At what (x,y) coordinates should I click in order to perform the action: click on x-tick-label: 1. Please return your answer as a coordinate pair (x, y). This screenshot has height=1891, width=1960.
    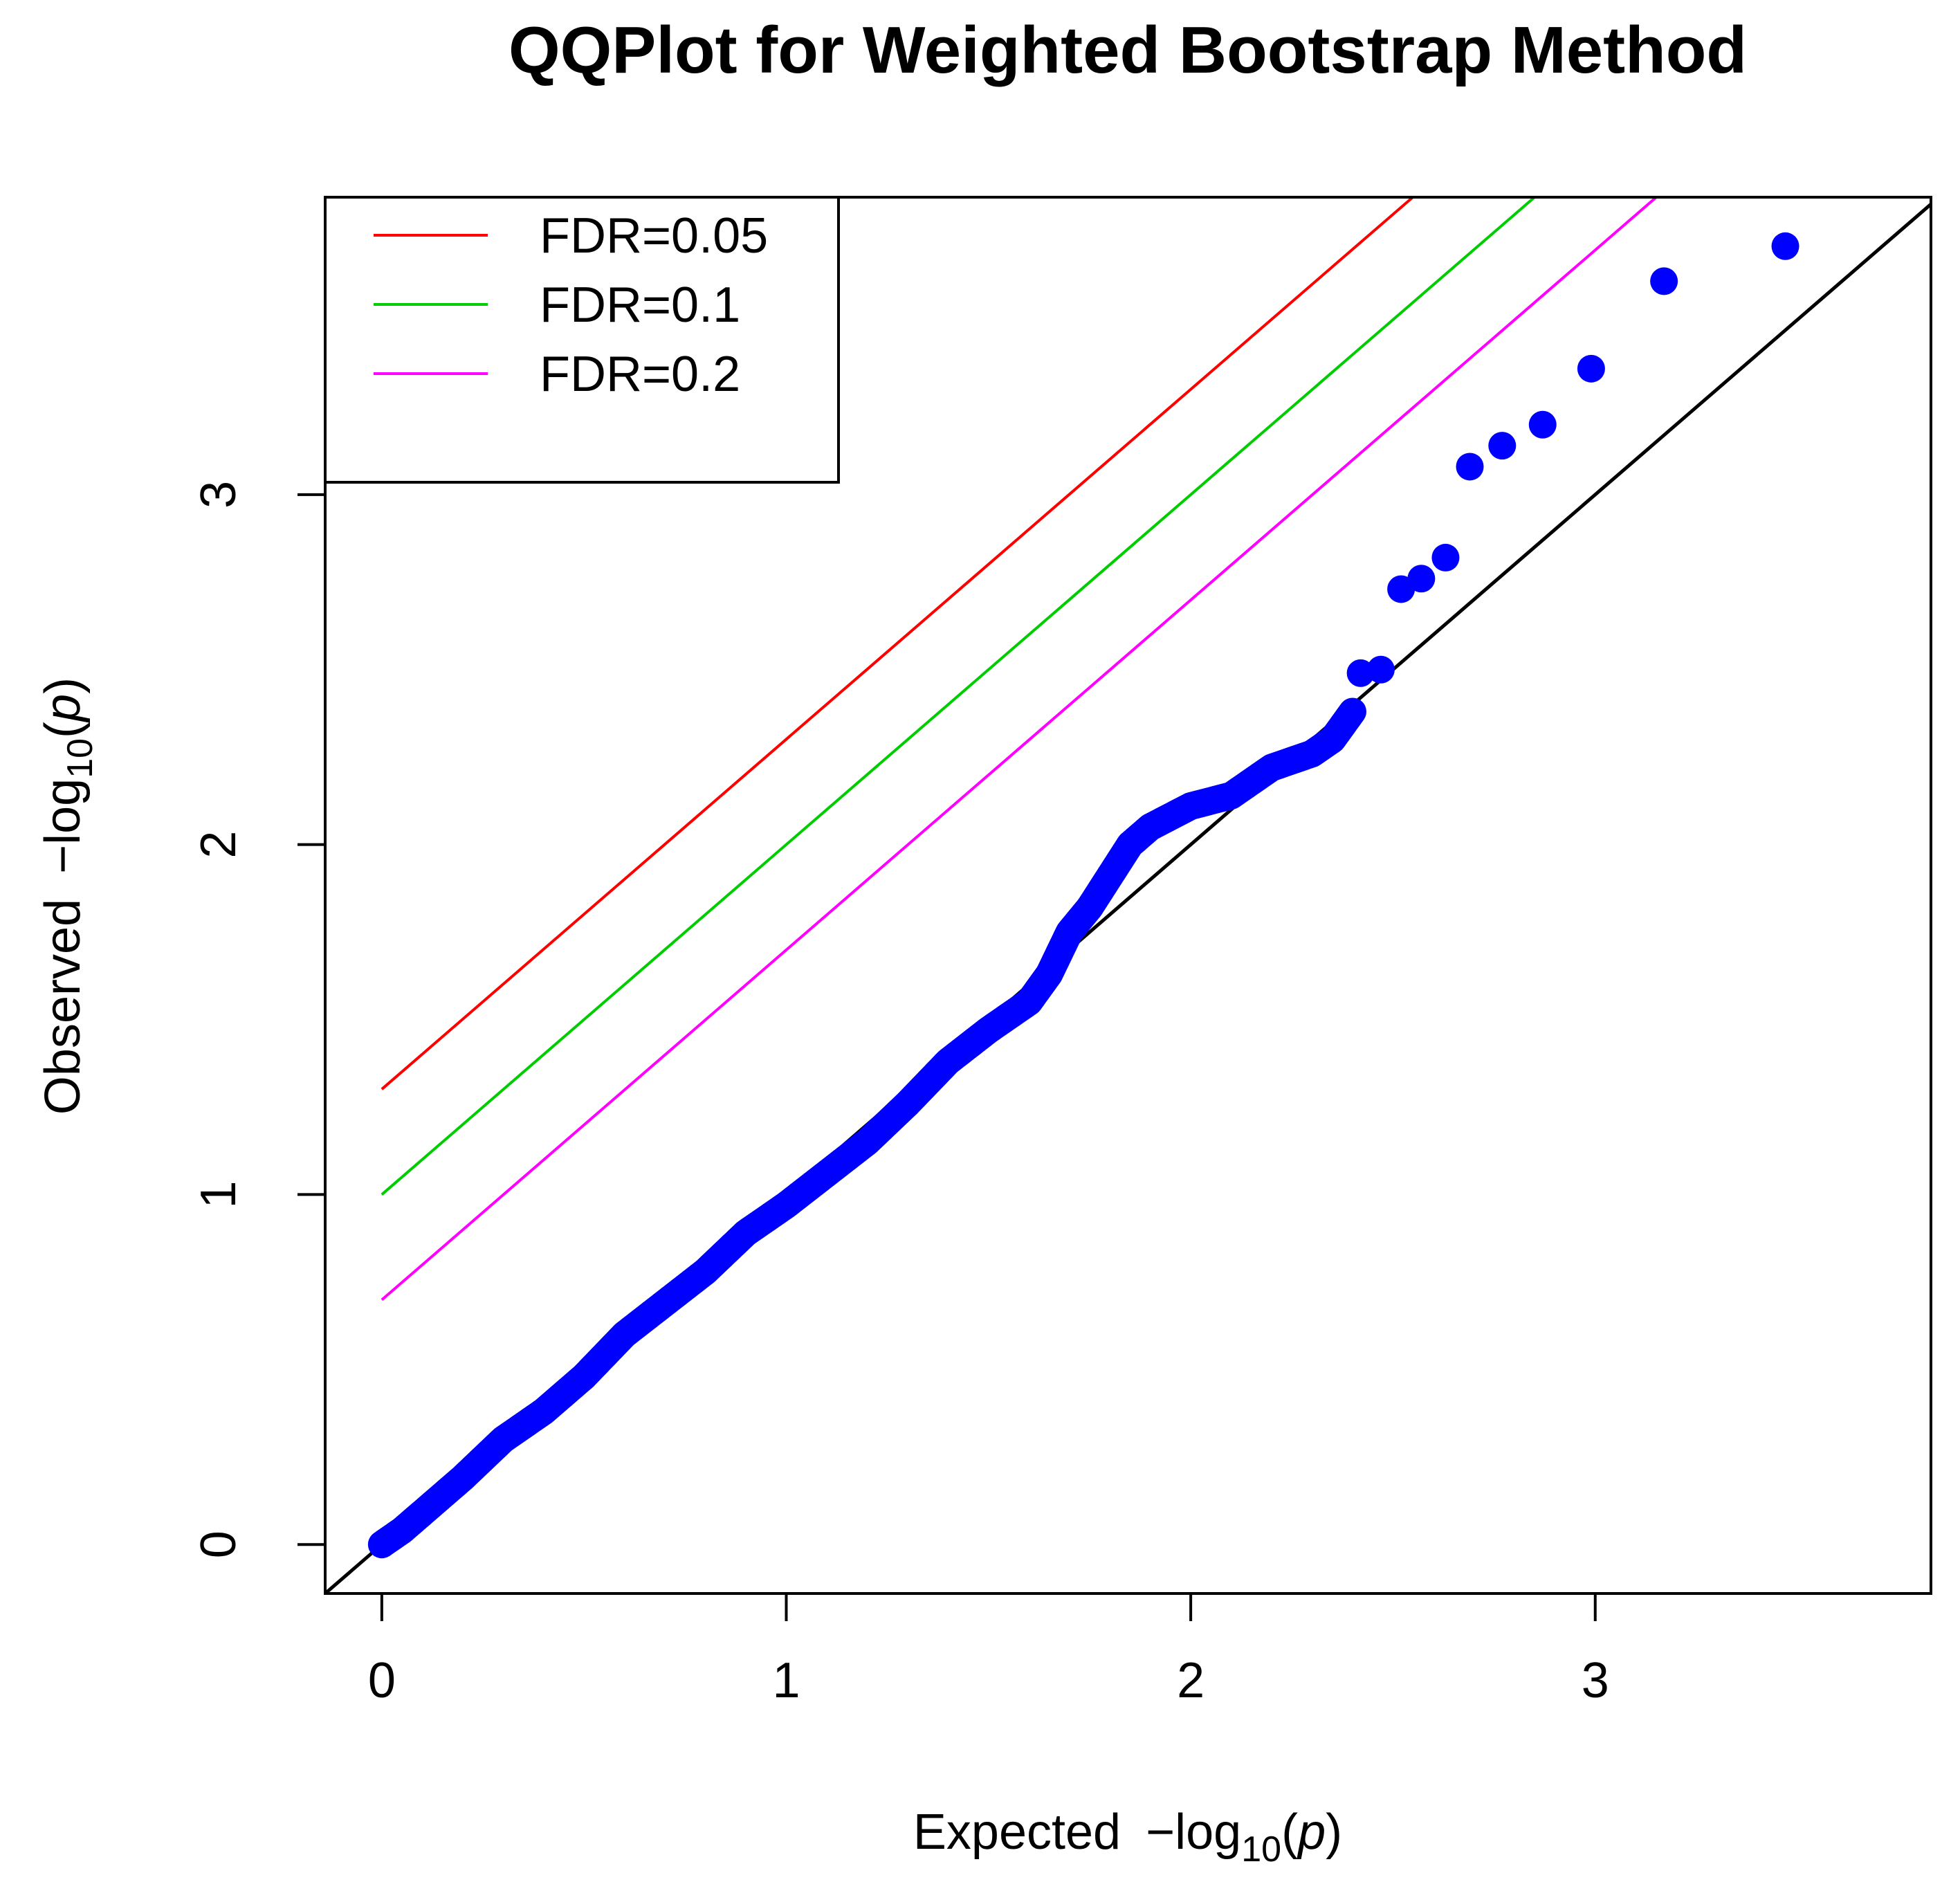
    Looking at the image, I should click on (786, 1680).